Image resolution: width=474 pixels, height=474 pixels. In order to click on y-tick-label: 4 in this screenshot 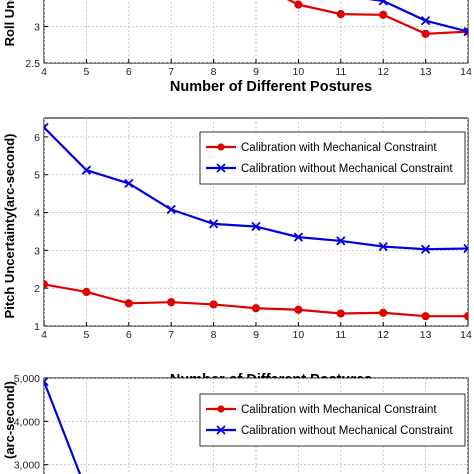, I will do `click(37, 214)`.